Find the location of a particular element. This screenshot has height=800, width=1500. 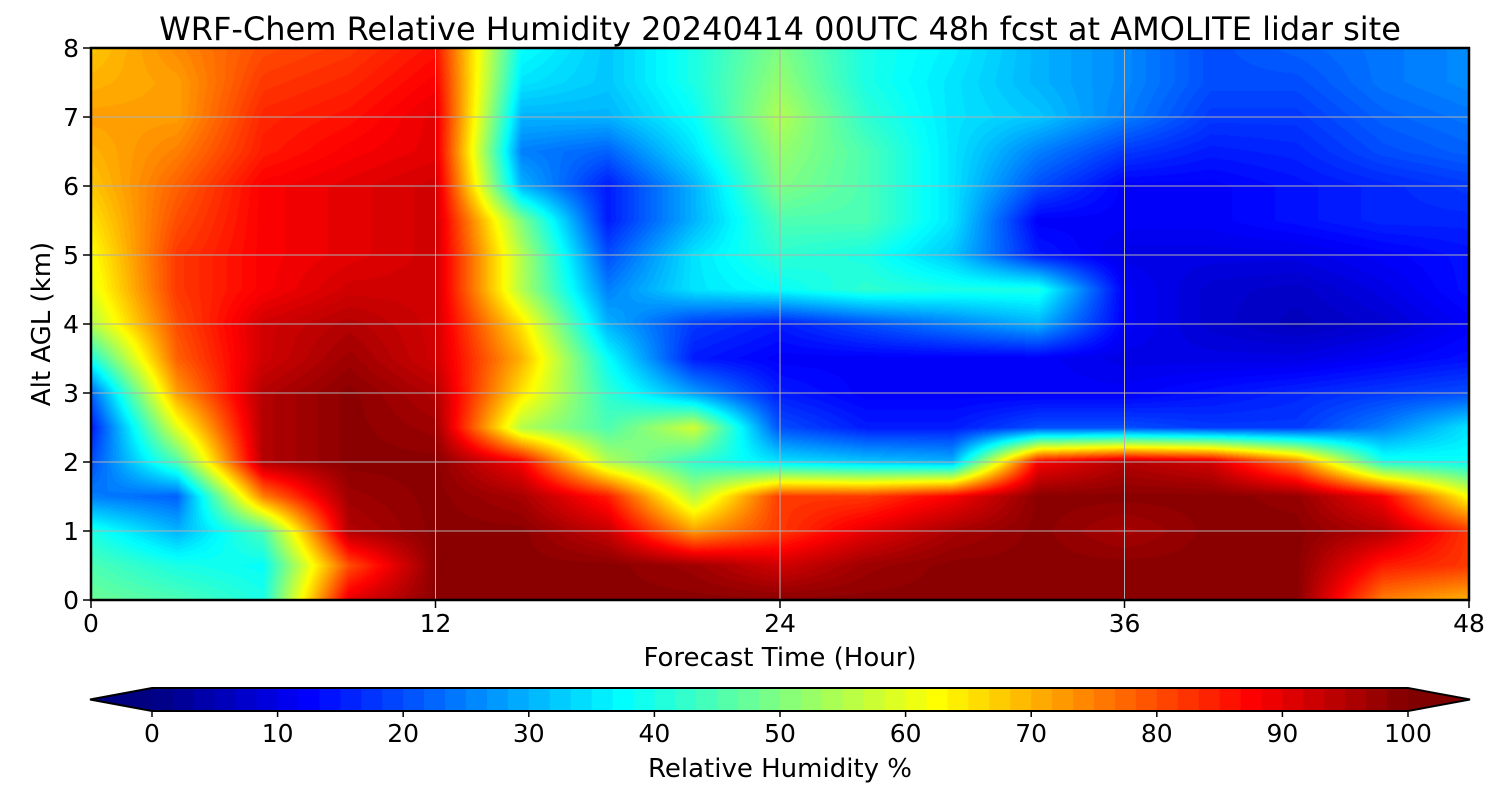

x-axis-label: Forecast Time (Hour) is located at coordinates (779, 658).